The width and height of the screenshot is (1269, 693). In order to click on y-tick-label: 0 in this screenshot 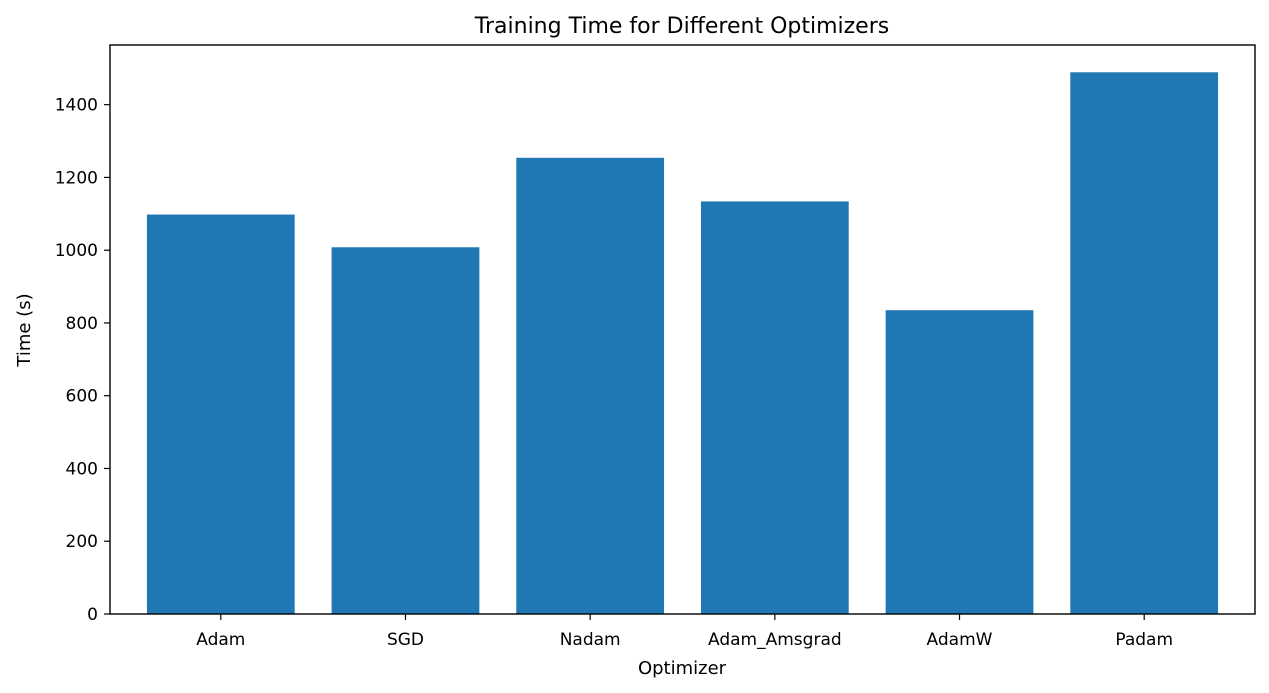, I will do `click(92, 615)`.